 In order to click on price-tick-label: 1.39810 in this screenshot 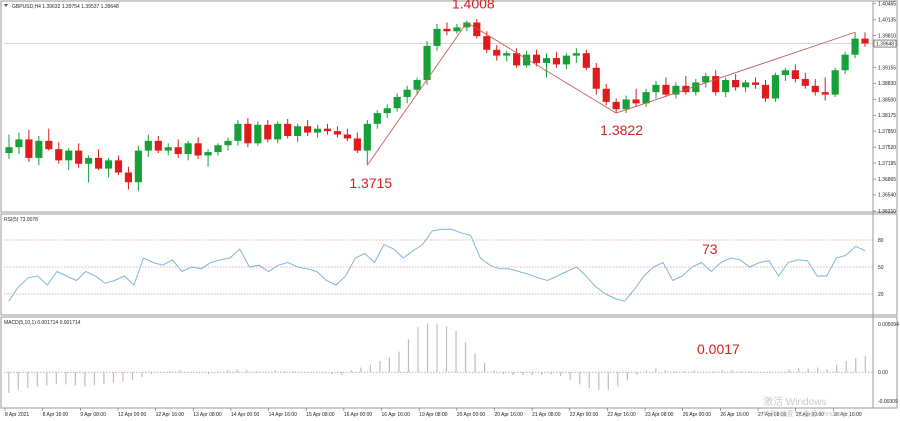, I will do `click(887, 36)`.